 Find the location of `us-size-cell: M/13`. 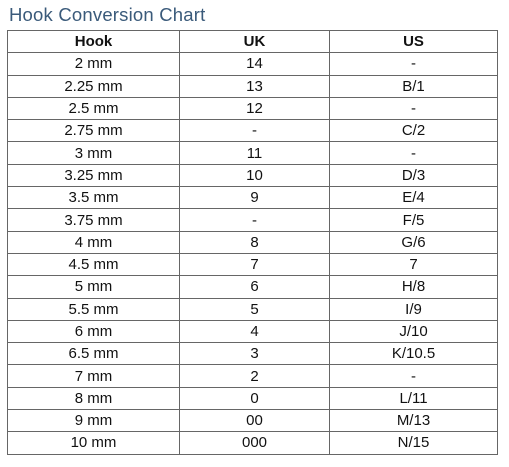

us-size-cell: M/13 is located at coordinates (413, 421).